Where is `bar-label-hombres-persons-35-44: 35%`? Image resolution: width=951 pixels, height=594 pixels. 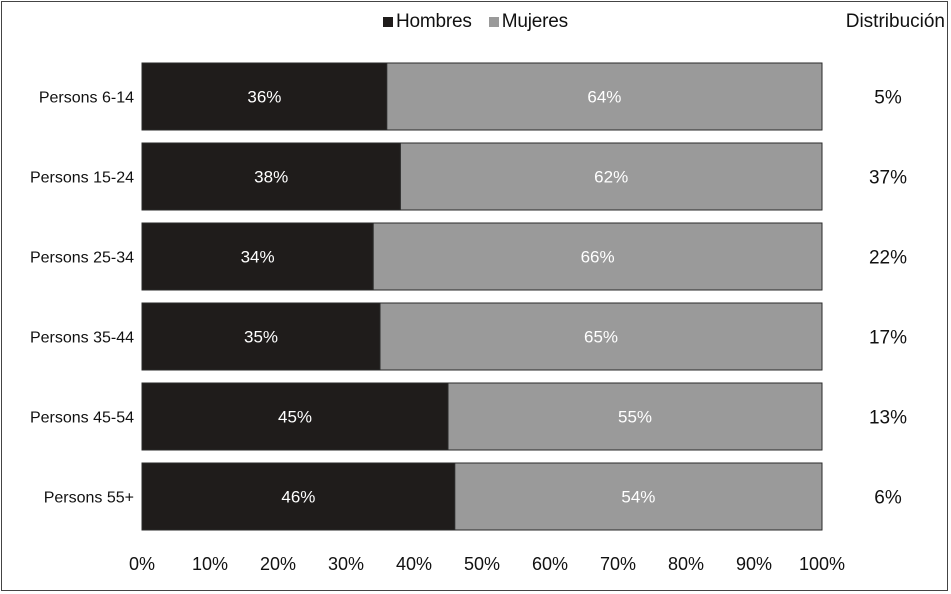
bar-label-hombres-persons-35-44: 35% is located at coordinates (261, 337).